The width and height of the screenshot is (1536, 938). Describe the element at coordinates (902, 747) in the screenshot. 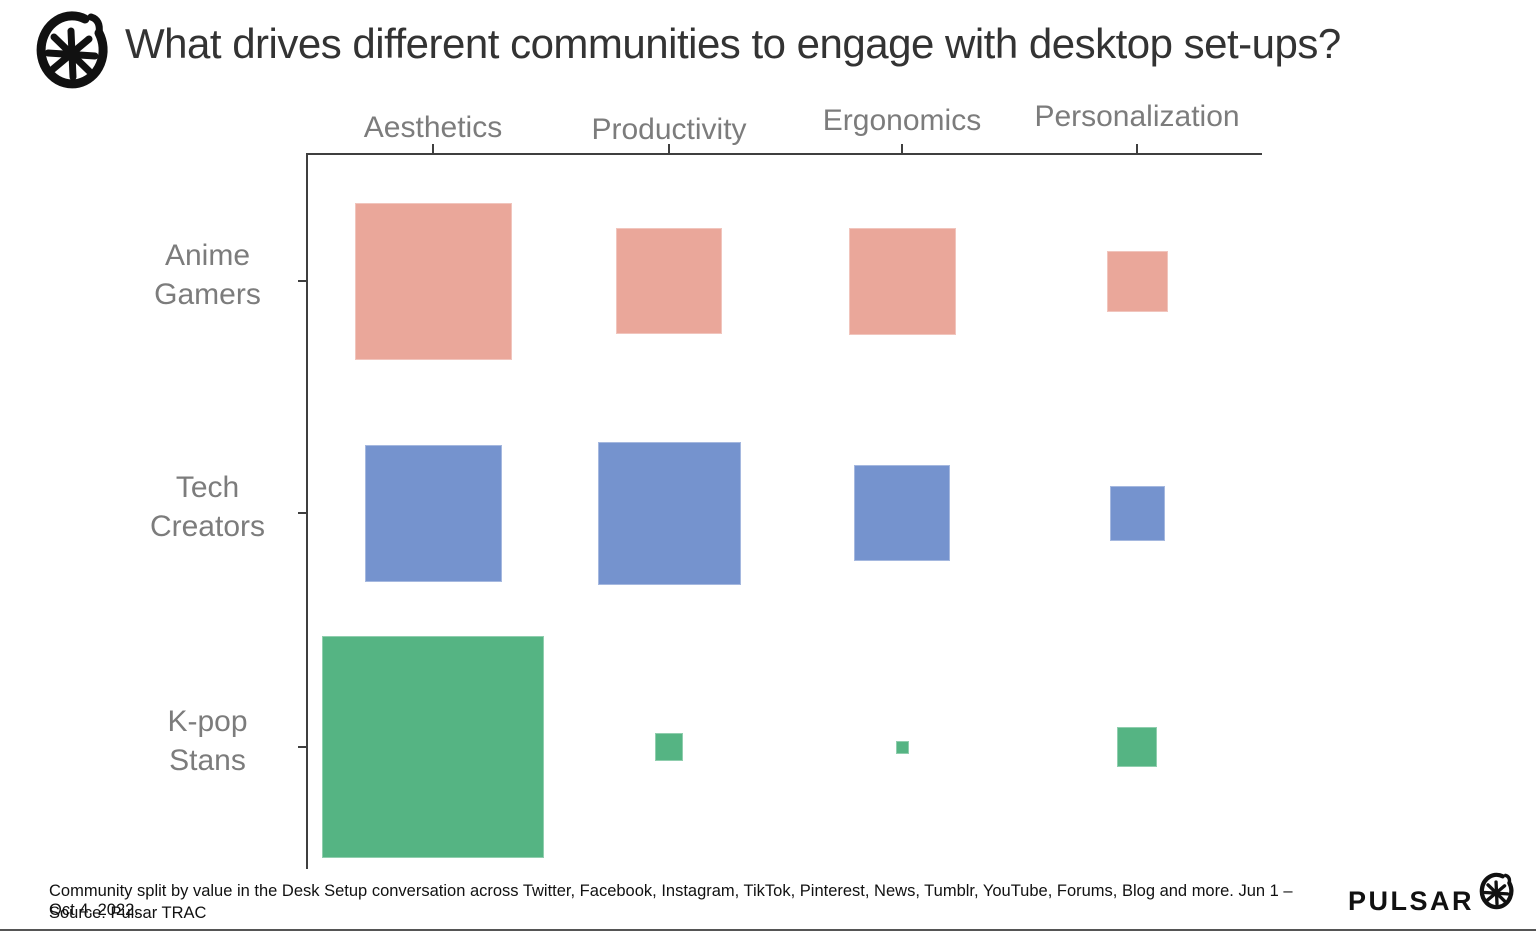

I see `matrix-square-k-pop-stans-ergonomics` at that location.